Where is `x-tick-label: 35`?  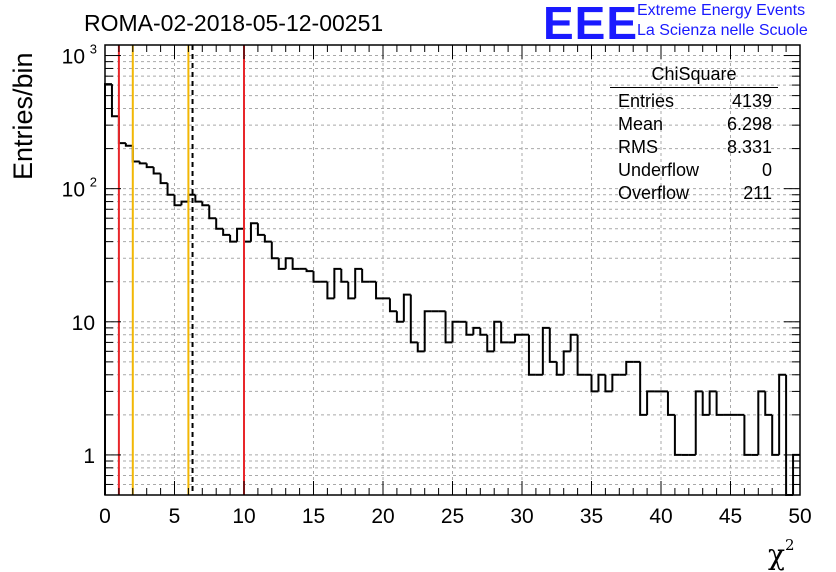
x-tick-label: 35 is located at coordinates (591, 516).